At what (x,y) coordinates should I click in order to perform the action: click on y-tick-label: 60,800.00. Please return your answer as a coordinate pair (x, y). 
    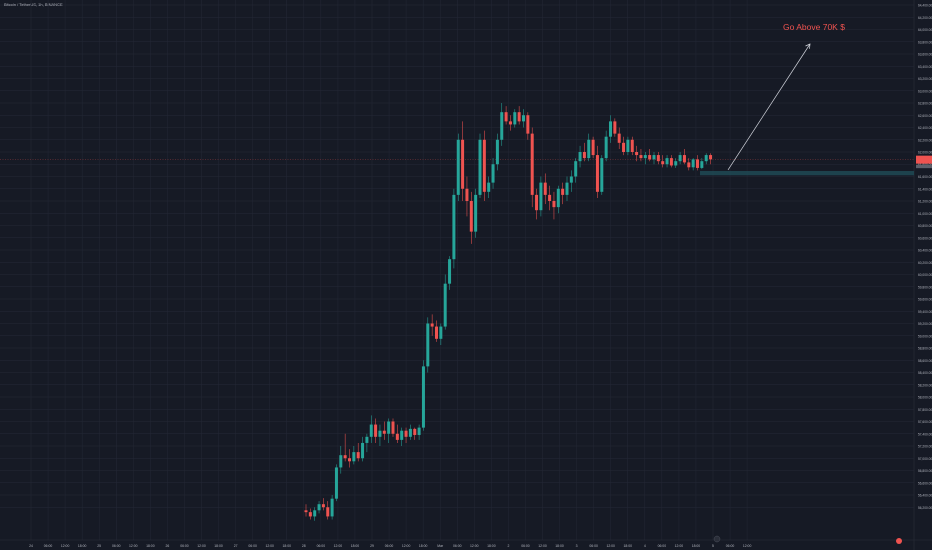
    Looking at the image, I should click on (925, 226).